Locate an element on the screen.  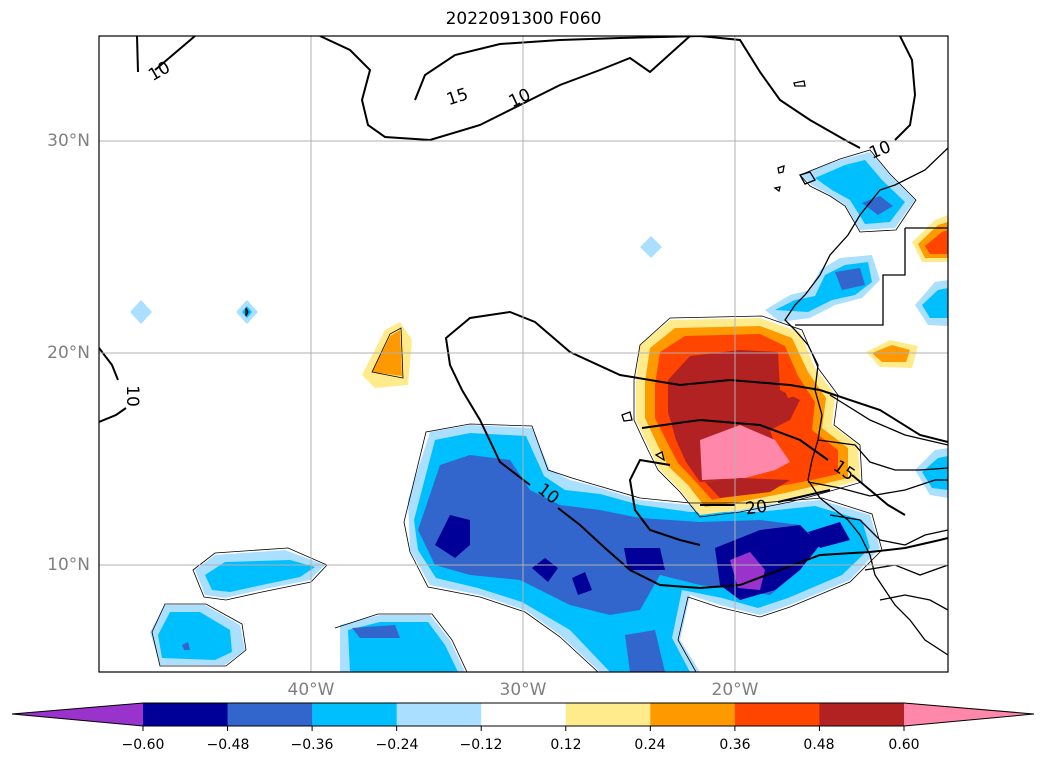
colorbar-tick-label: −0.48 is located at coordinates (228, 745).